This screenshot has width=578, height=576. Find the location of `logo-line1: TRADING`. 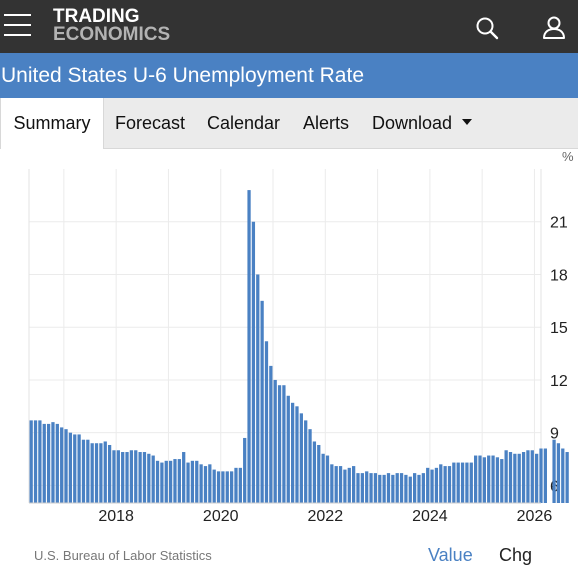

logo-line1: TRADING is located at coordinates (96, 16).